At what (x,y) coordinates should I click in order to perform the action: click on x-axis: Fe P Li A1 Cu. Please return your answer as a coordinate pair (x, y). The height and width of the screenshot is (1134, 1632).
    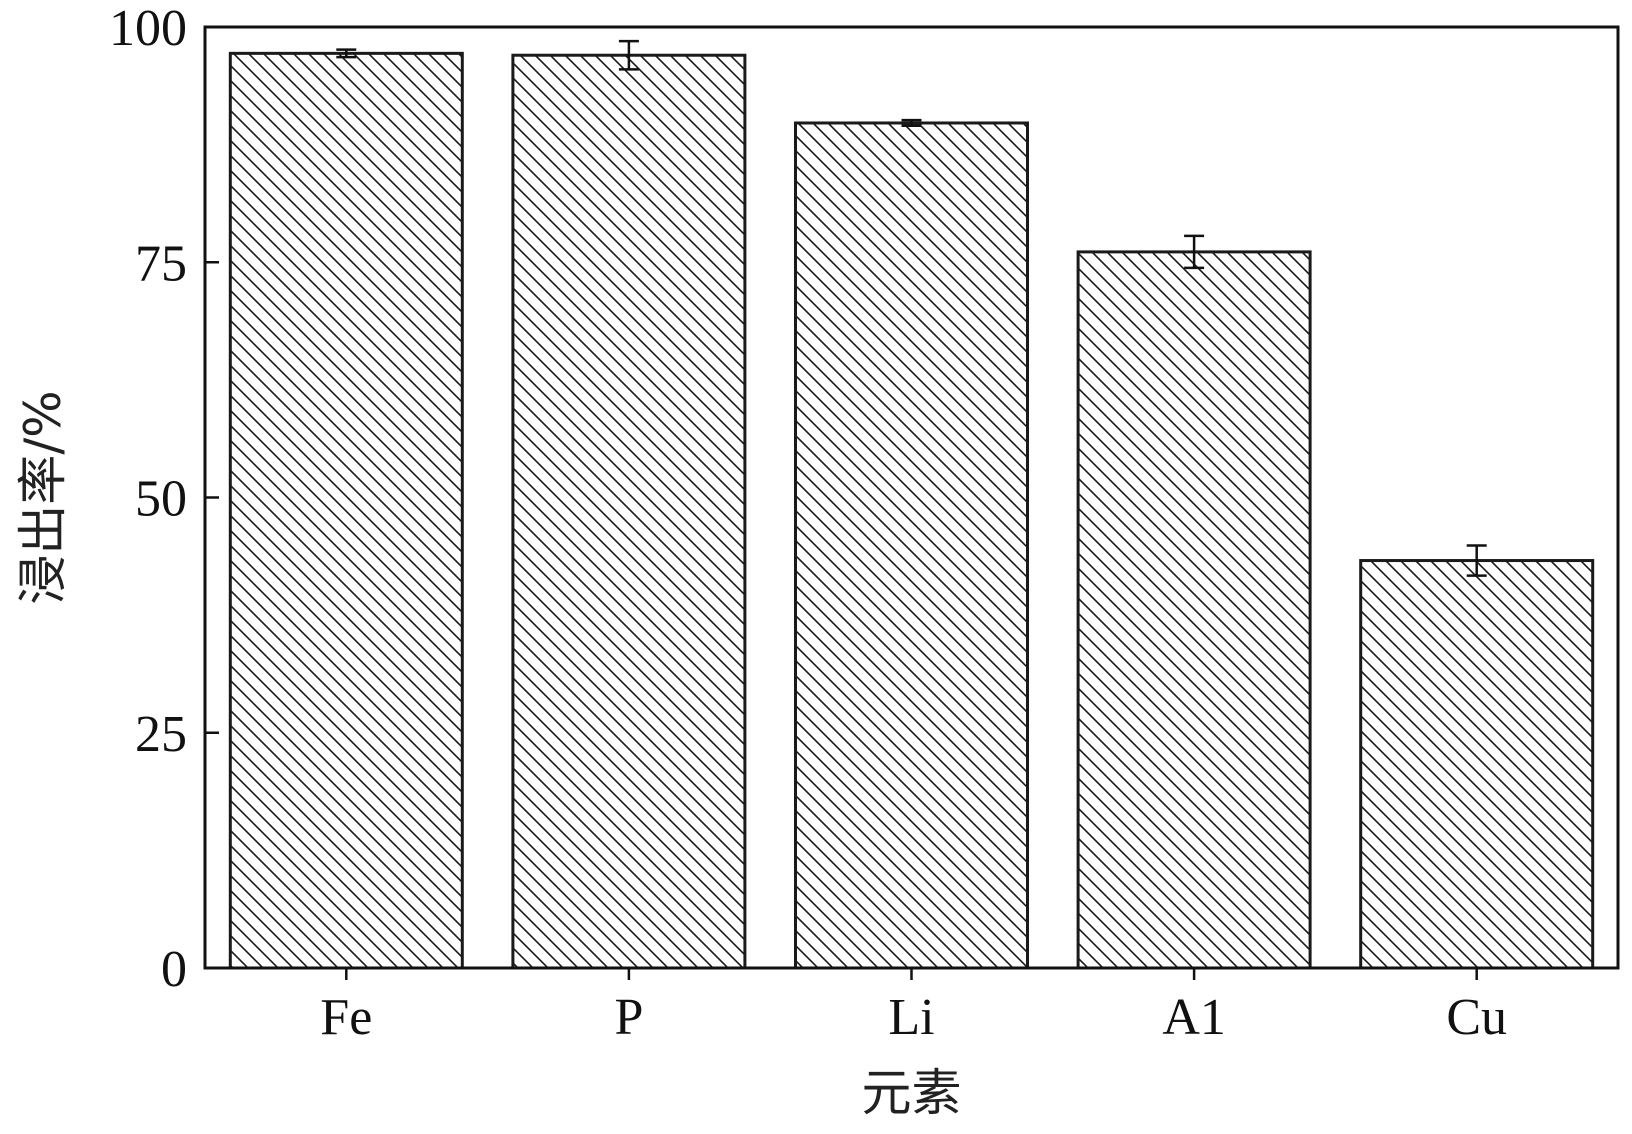
    Looking at the image, I should click on (913, 1007).